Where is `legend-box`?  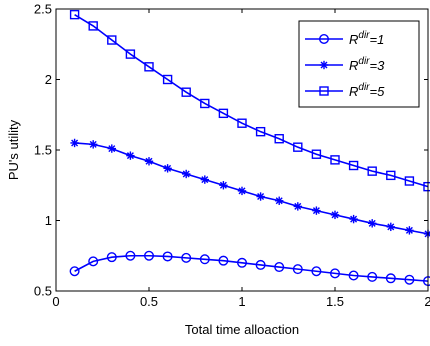
legend-box is located at coordinates (359, 64).